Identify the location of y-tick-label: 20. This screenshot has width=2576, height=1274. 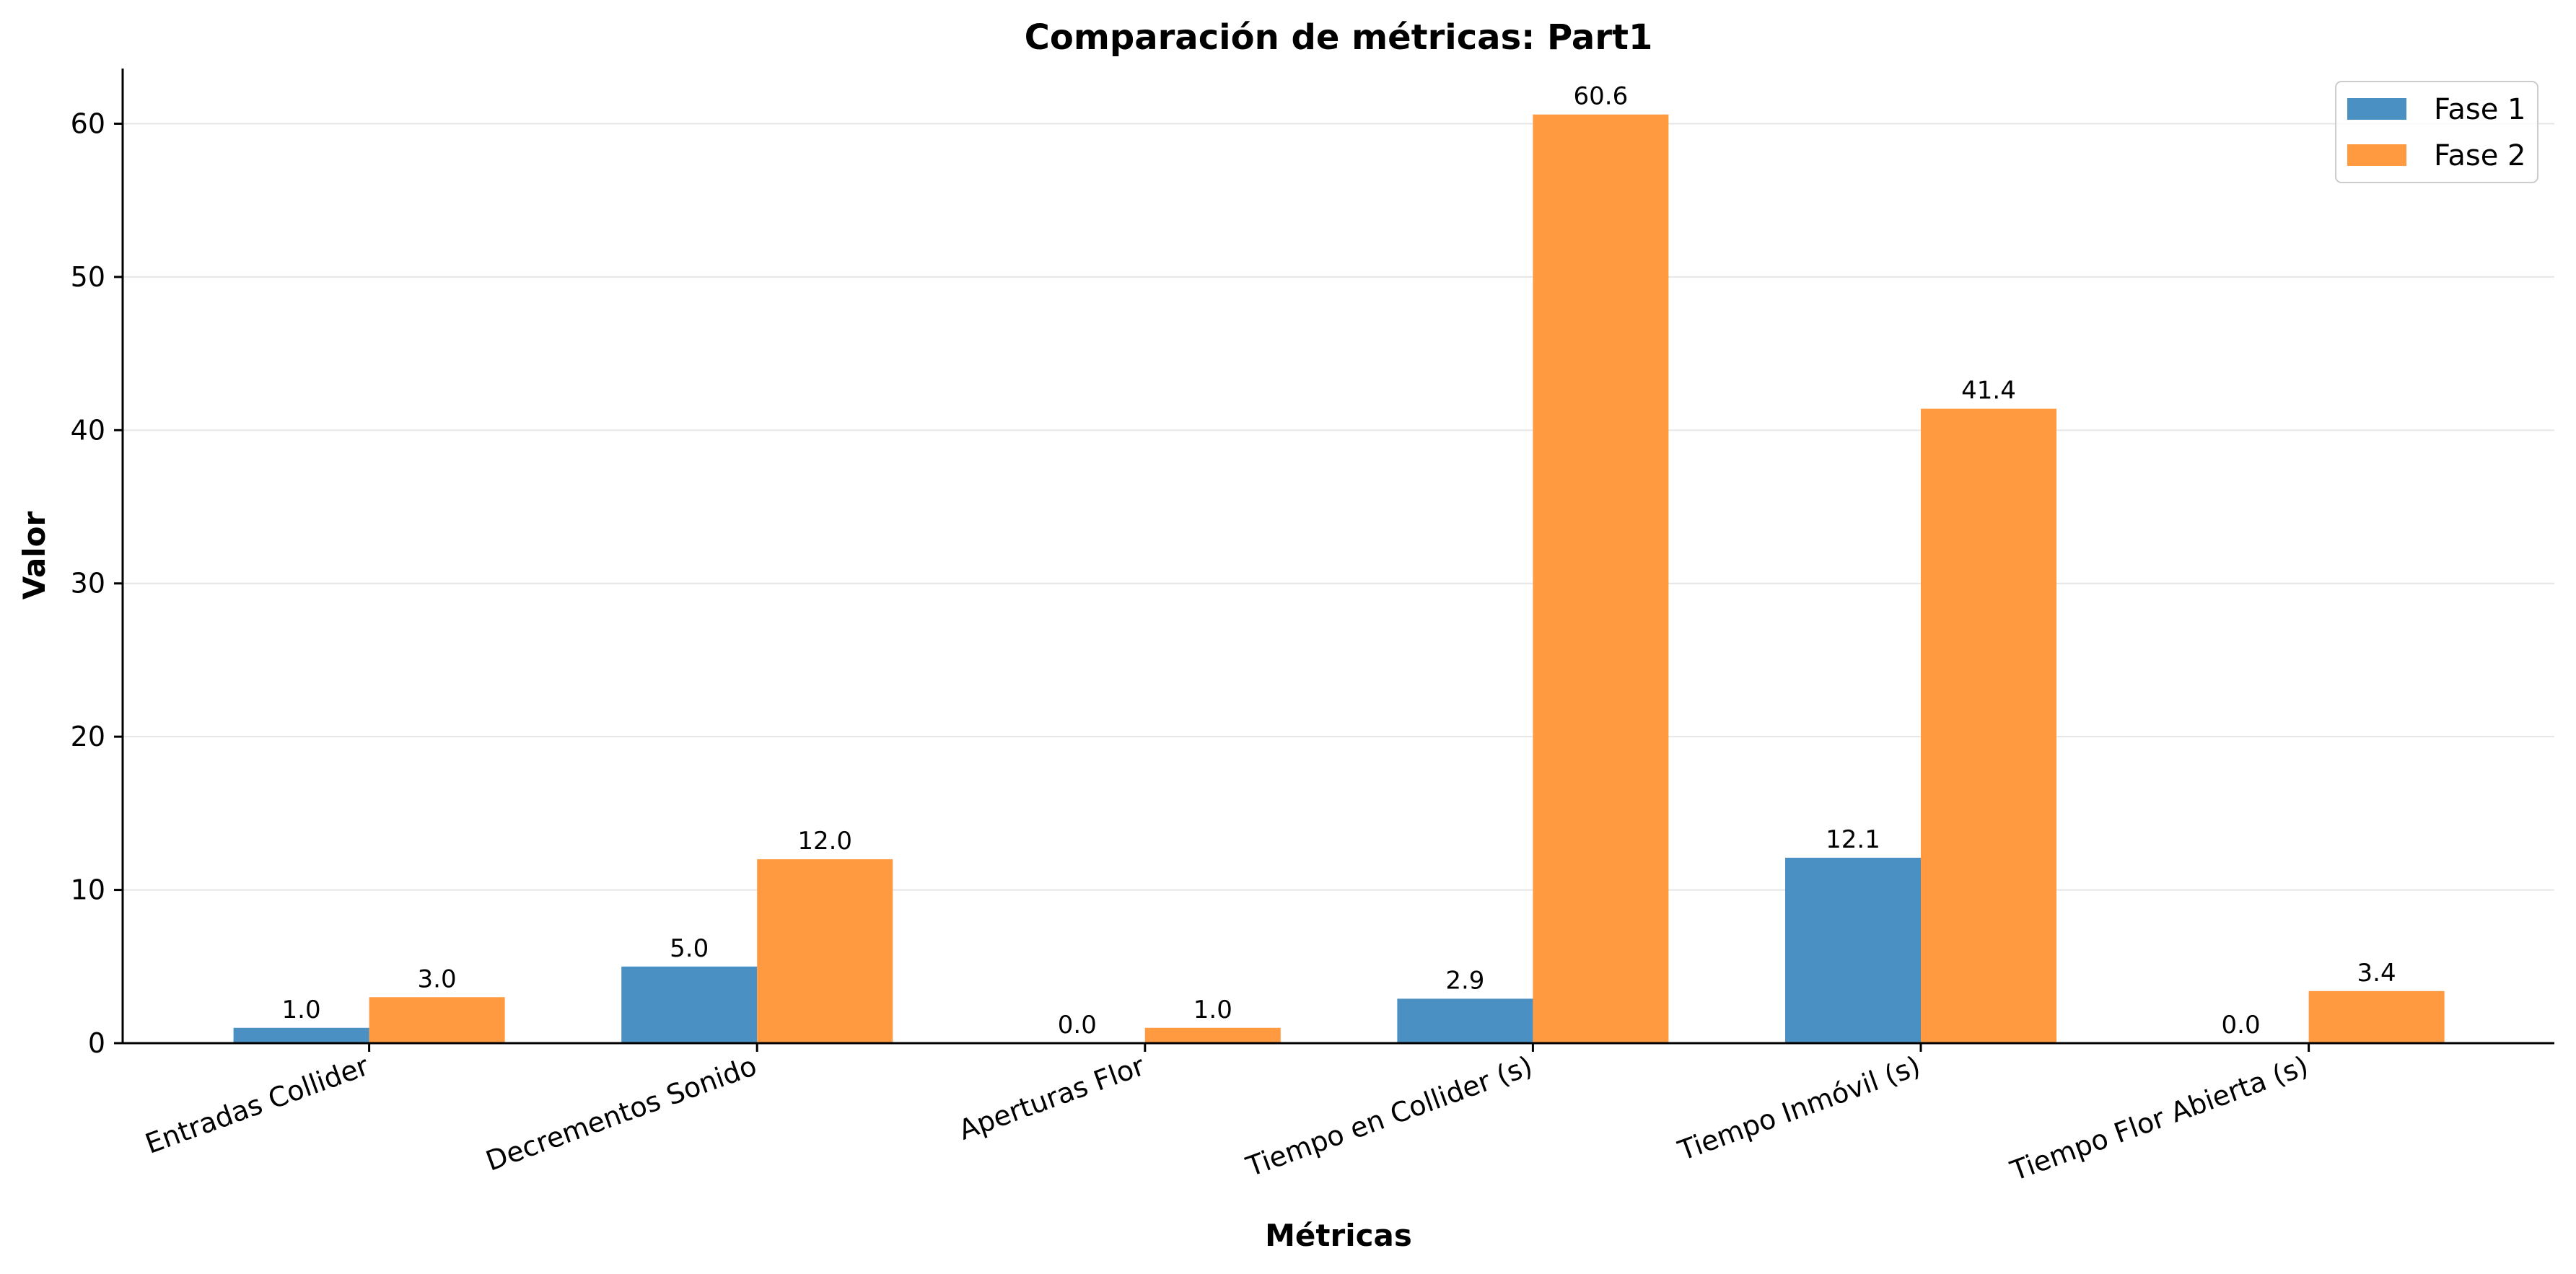
(88, 737).